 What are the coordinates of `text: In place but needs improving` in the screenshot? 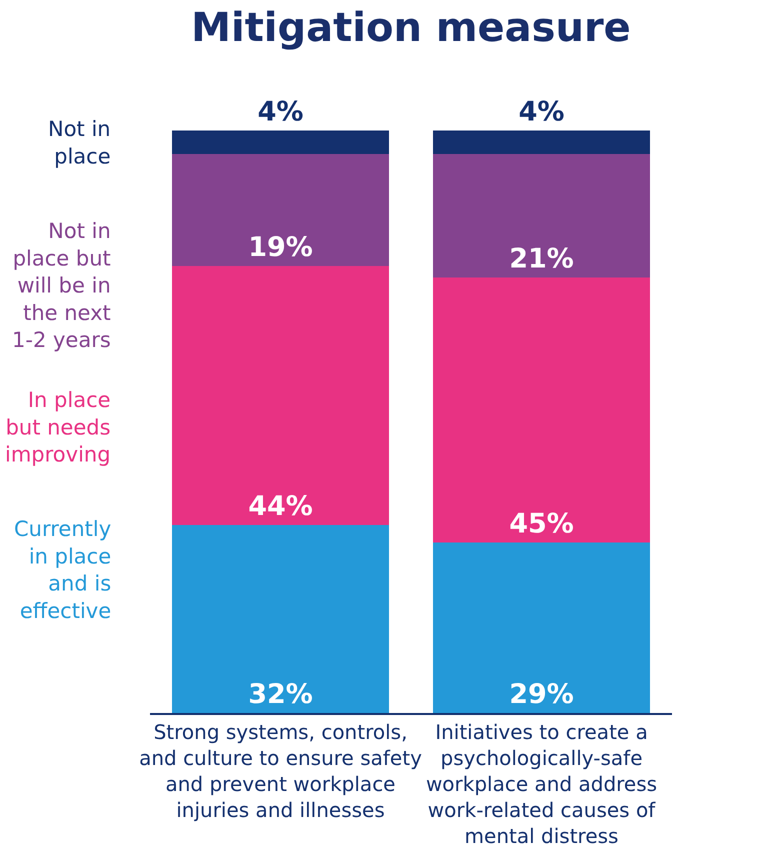 It's located at (58, 427).